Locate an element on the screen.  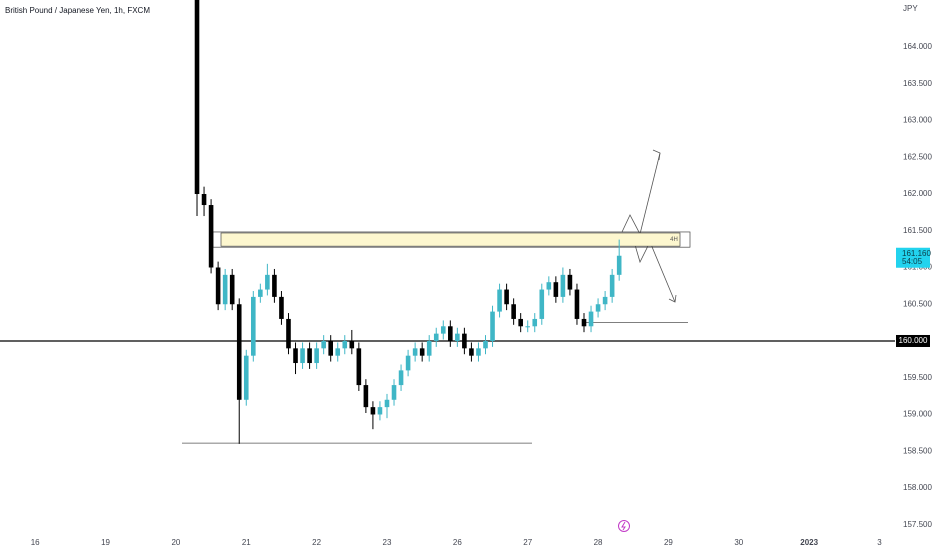
x-tick-label: 16 is located at coordinates (35, 542).